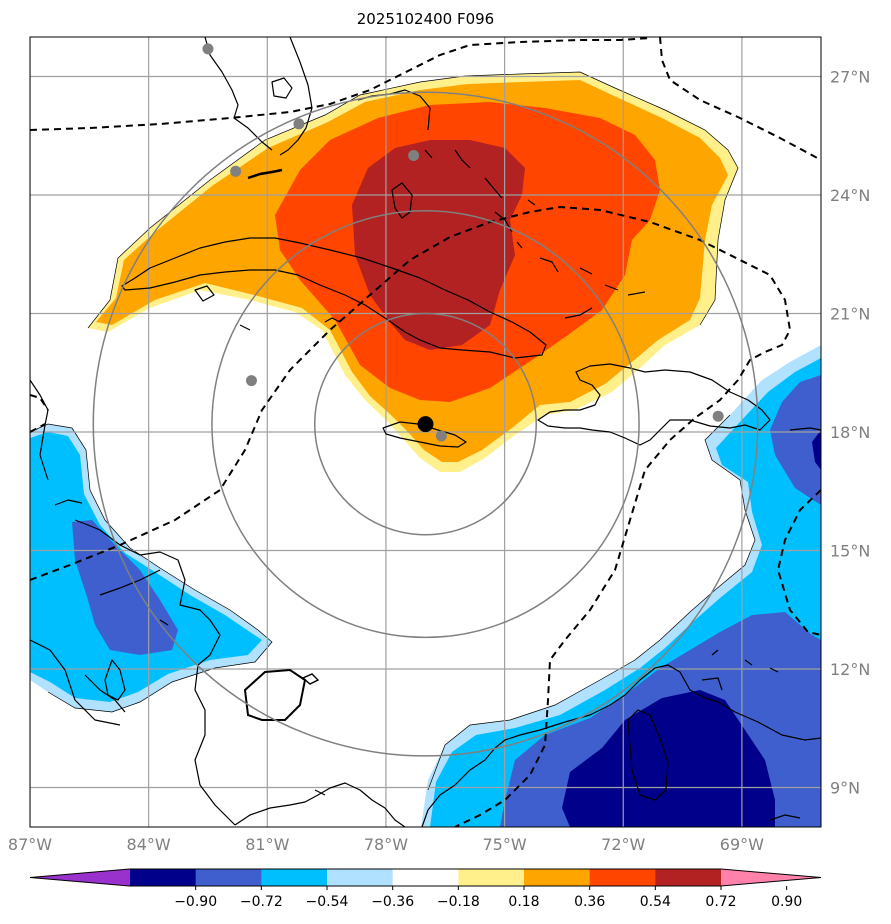 The image size is (891, 924). Describe the element at coordinates (392, 902) in the screenshot. I see `colorbar-tick-label: −0.36` at that location.